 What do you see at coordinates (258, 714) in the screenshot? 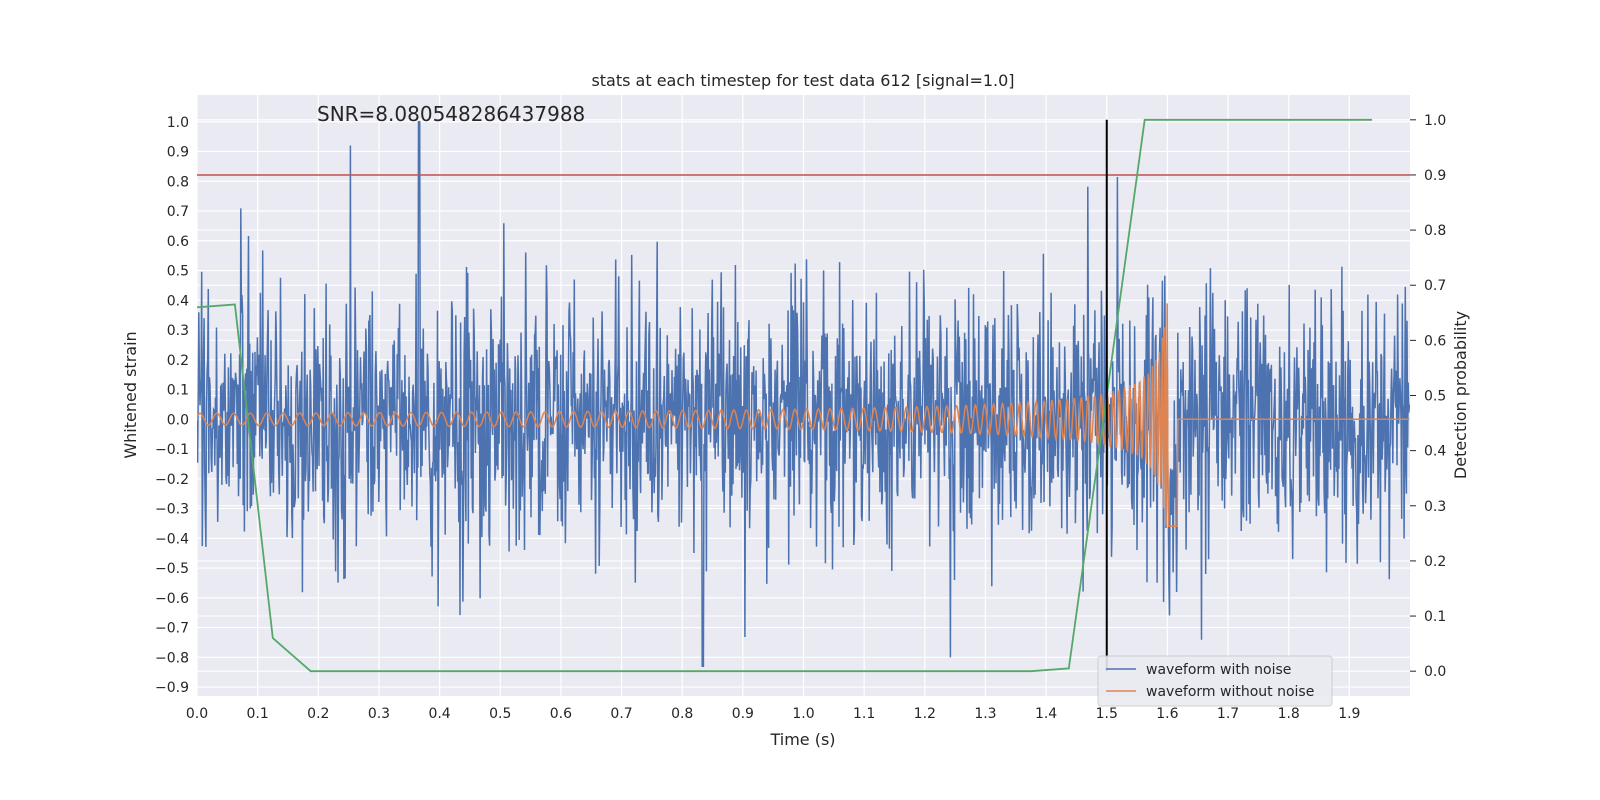
I see `x-tick-label: 0.1` at bounding box center [258, 714].